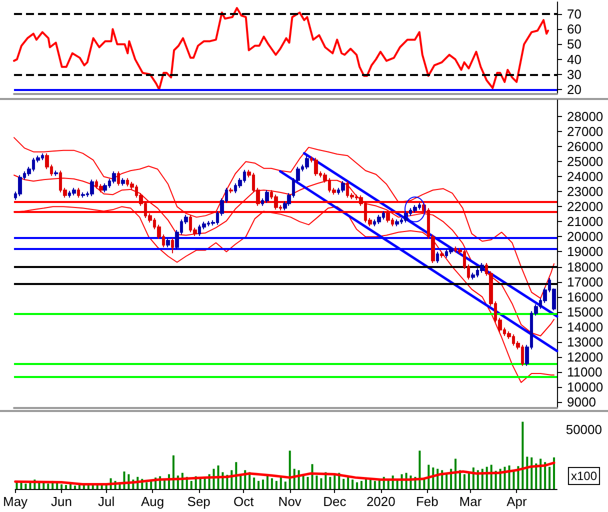 The height and width of the screenshot is (512, 608). Describe the element at coordinates (584, 372) in the screenshot. I see `y-tick-label: 11000` at that location.